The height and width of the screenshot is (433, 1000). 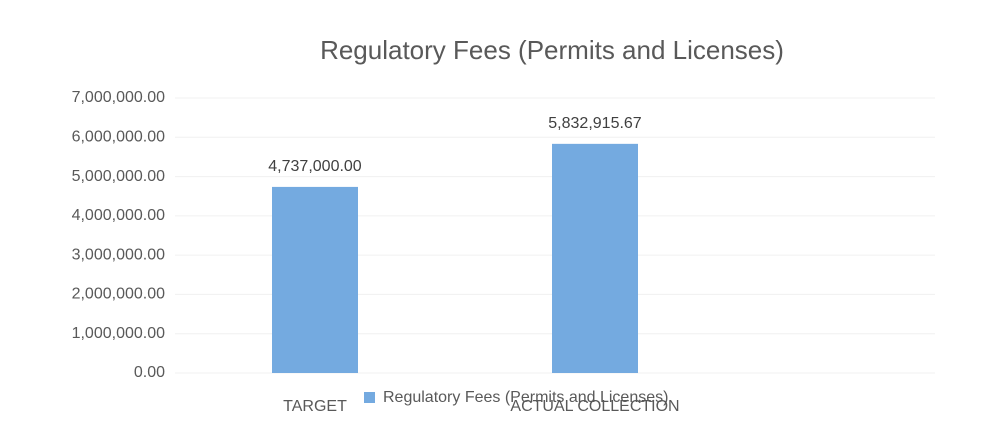 What do you see at coordinates (119, 97) in the screenshot?
I see `y-tick-label: 7,000,000.00` at bounding box center [119, 97].